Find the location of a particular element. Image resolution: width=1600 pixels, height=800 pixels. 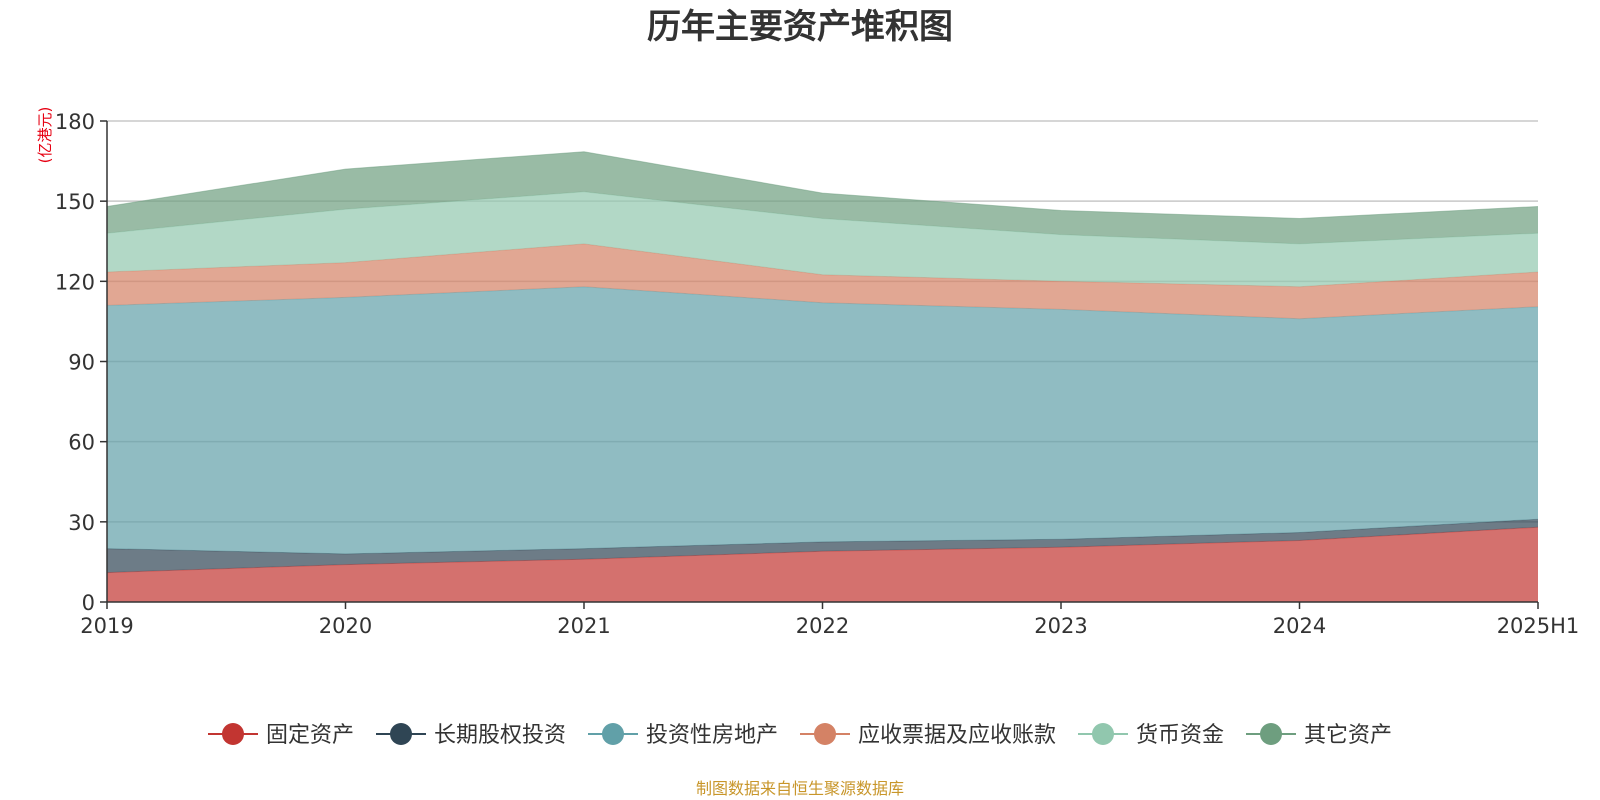

y-tick-label-150: 150 is located at coordinates (75, 202).